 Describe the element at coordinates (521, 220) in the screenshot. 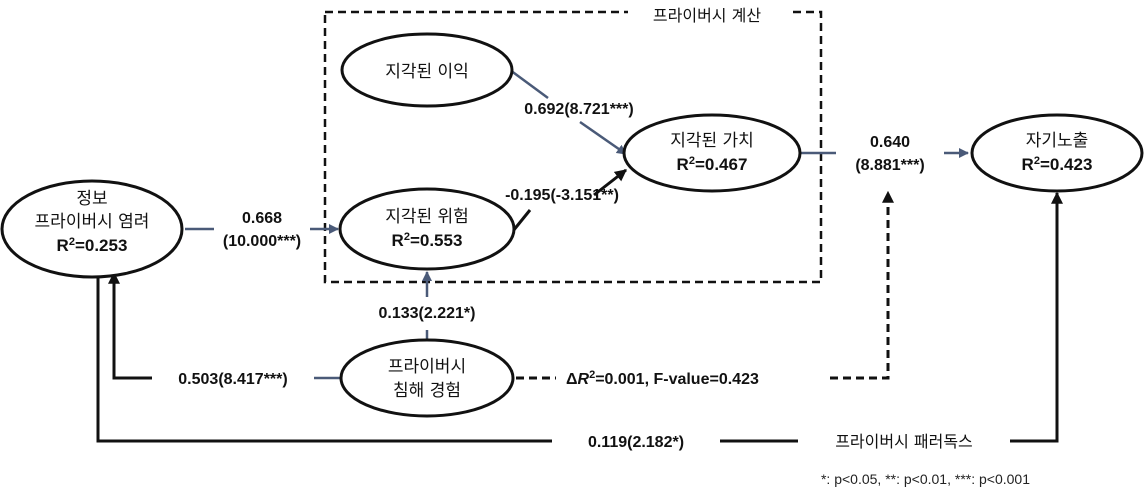

I see `path-risk-value-a` at that location.